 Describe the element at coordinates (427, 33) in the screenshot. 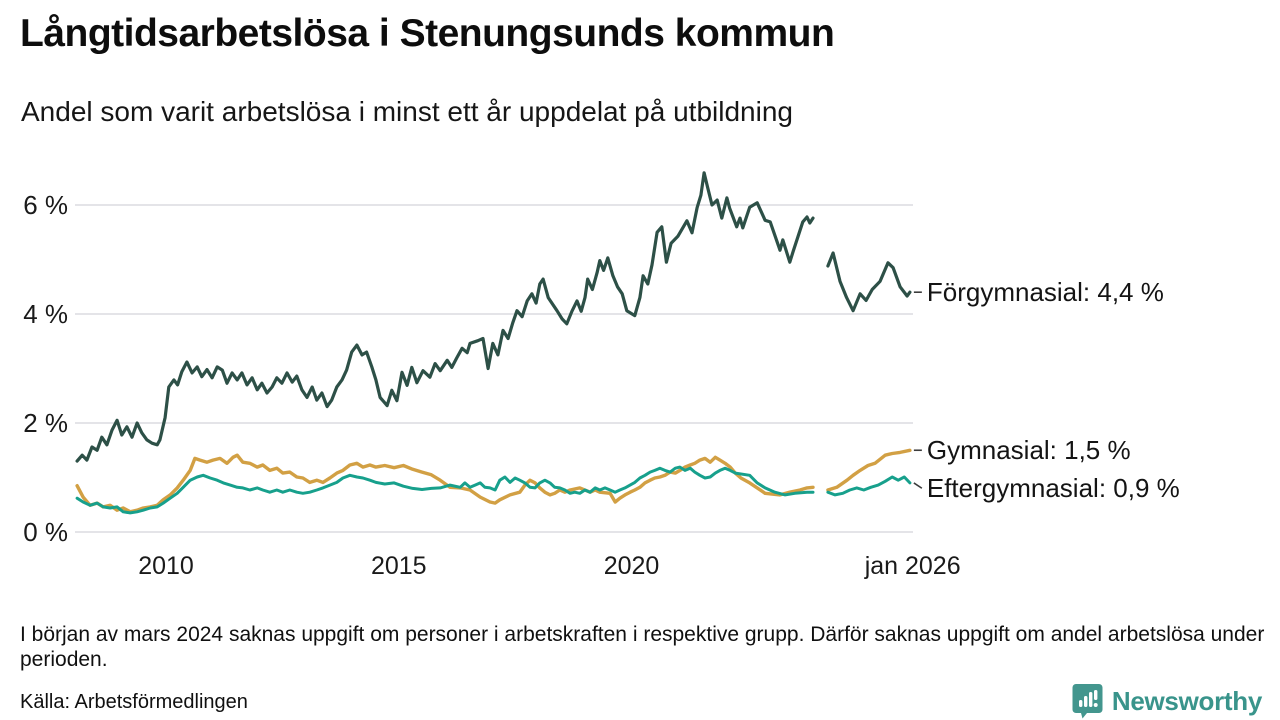

I see `page-title: Långtidsarbetslösa i Stenungsunds kommun` at that location.